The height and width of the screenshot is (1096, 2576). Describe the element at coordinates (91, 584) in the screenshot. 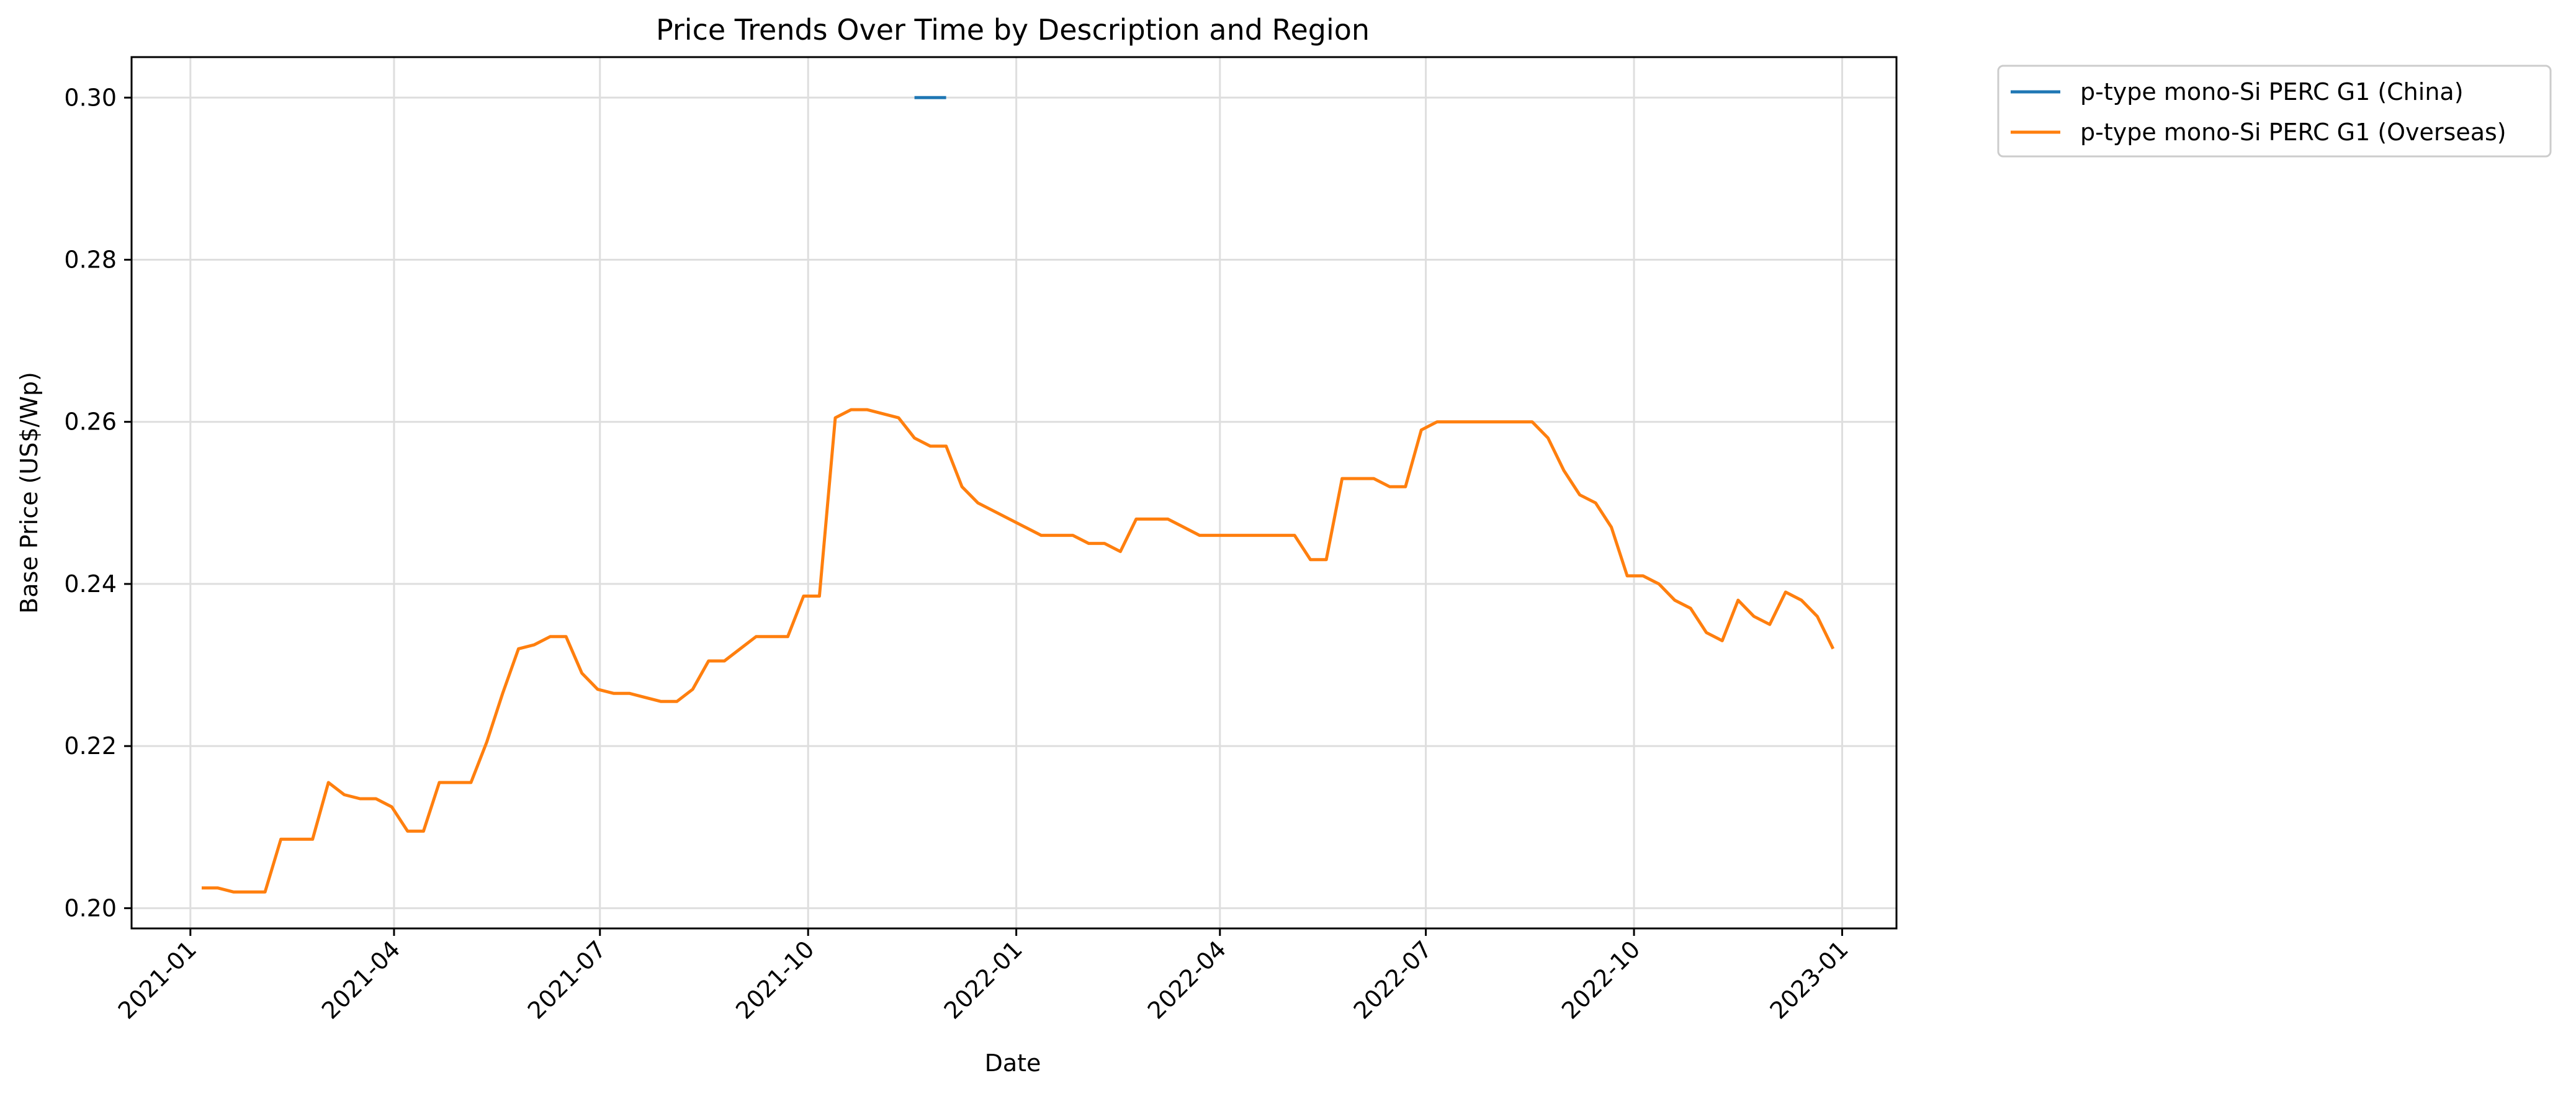

I see `y-tick-label: 0.24` at that location.